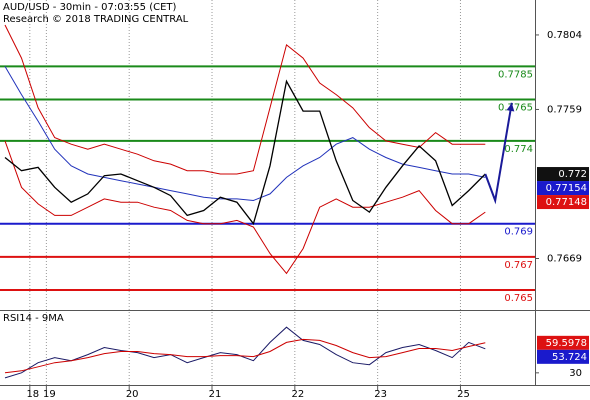  I want to click on price-label: 59.5978, so click(566, 343).